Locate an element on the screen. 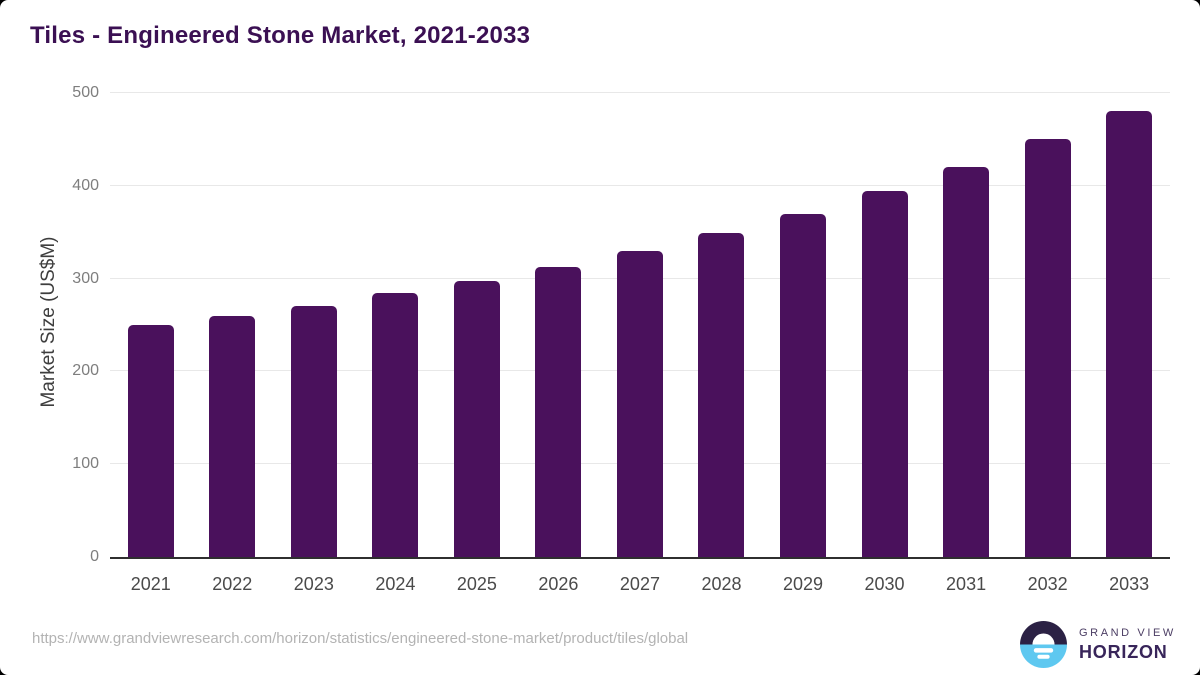 This screenshot has width=1200, height=675. bar-slot-2024 is located at coordinates (396, 325).